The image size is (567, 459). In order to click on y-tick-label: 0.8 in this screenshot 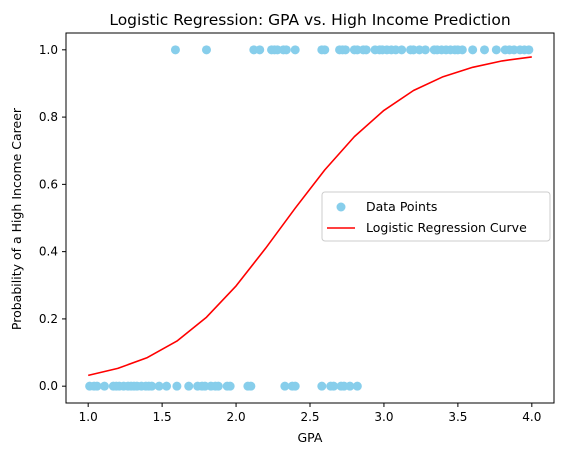, I will do `click(48, 117)`.